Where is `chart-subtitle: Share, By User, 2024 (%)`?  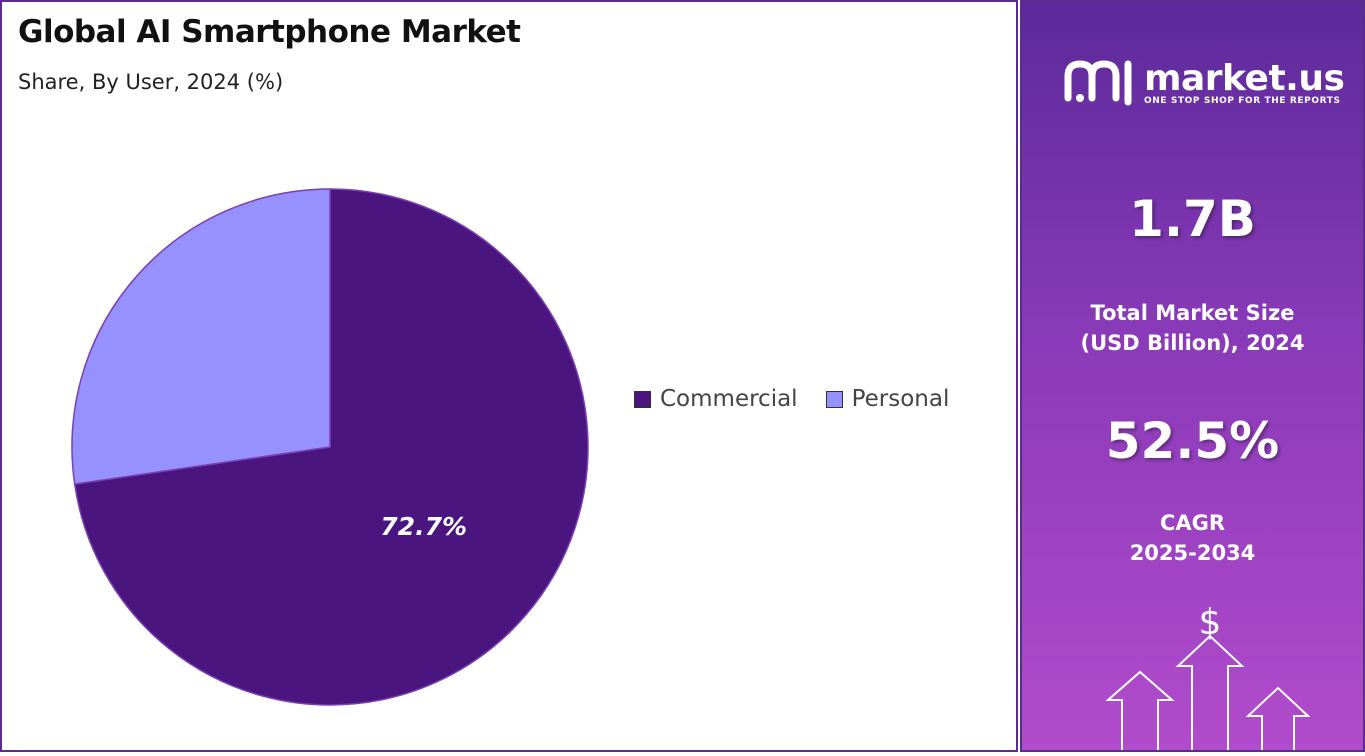
chart-subtitle: Share, By User, 2024 (%) is located at coordinates (151, 82).